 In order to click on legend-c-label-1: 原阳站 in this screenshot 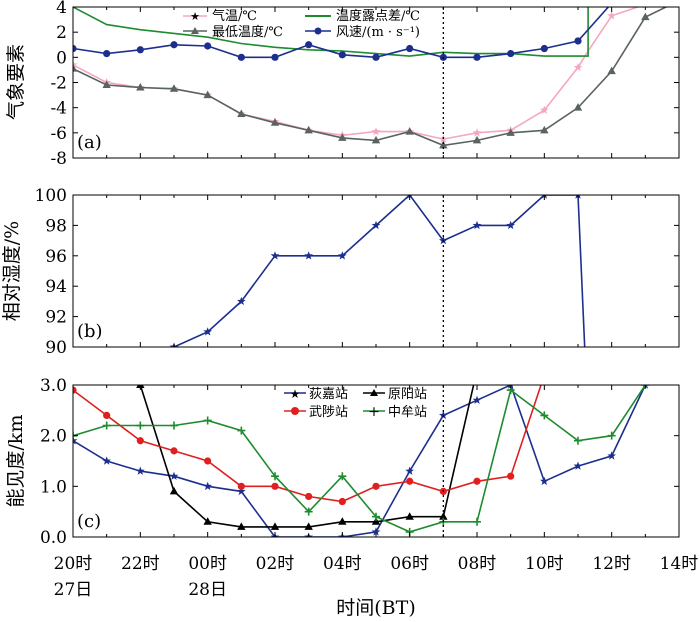, I will do `click(407, 394)`.